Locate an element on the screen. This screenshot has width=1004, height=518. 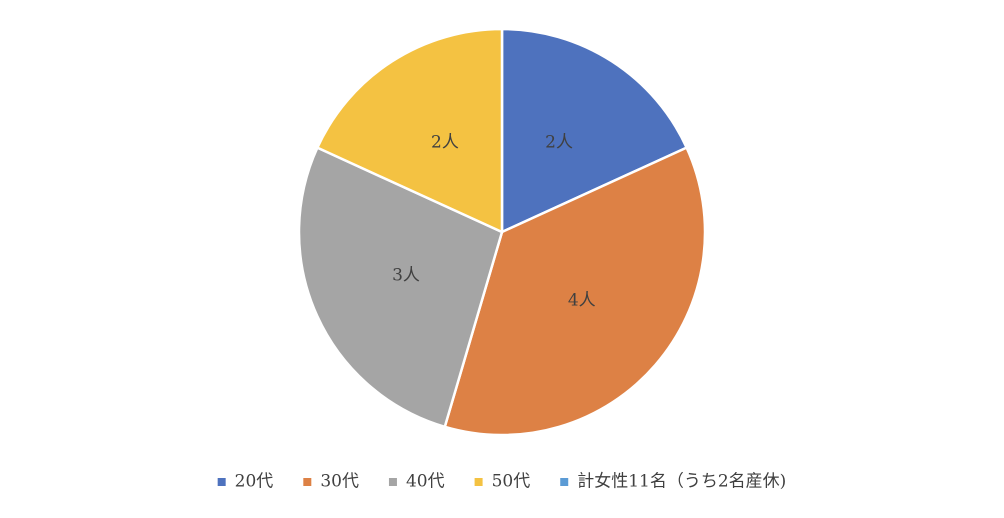
data-label-50代: 2人 is located at coordinates (445, 143).